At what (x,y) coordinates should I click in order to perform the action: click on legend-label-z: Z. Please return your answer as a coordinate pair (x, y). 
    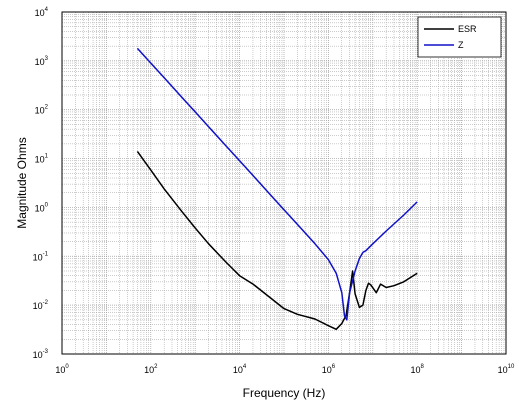
    Looking at the image, I should click on (461, 45).